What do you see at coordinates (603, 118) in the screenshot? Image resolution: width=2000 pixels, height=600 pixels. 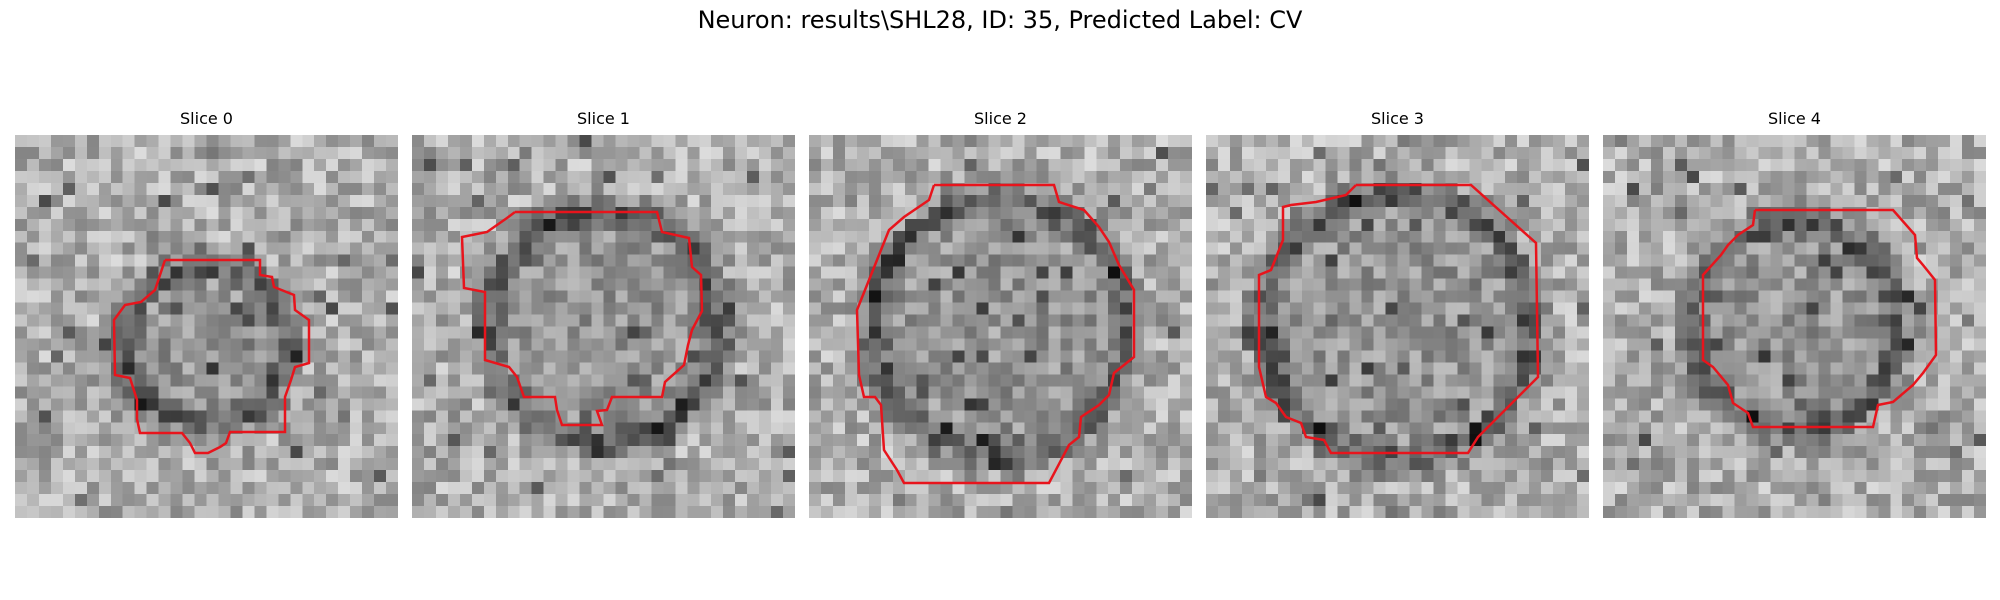 I see `slice-title: Slice 1` at bounding box center [603, 118].